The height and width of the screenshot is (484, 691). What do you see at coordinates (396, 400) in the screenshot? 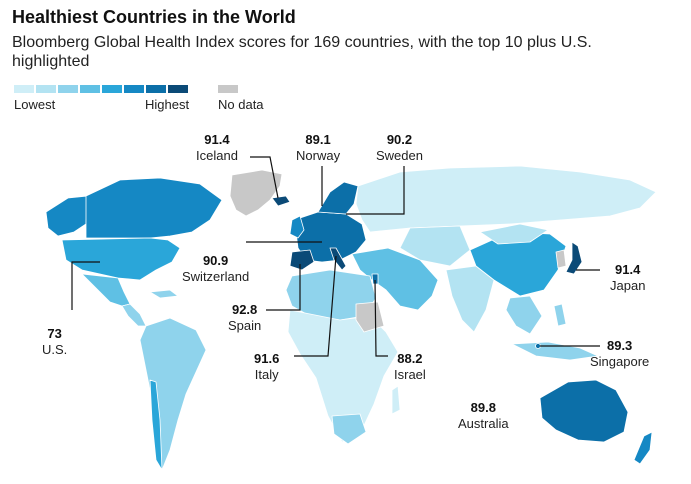
I see `madagascar-shape` at bounding box center [396, 400].